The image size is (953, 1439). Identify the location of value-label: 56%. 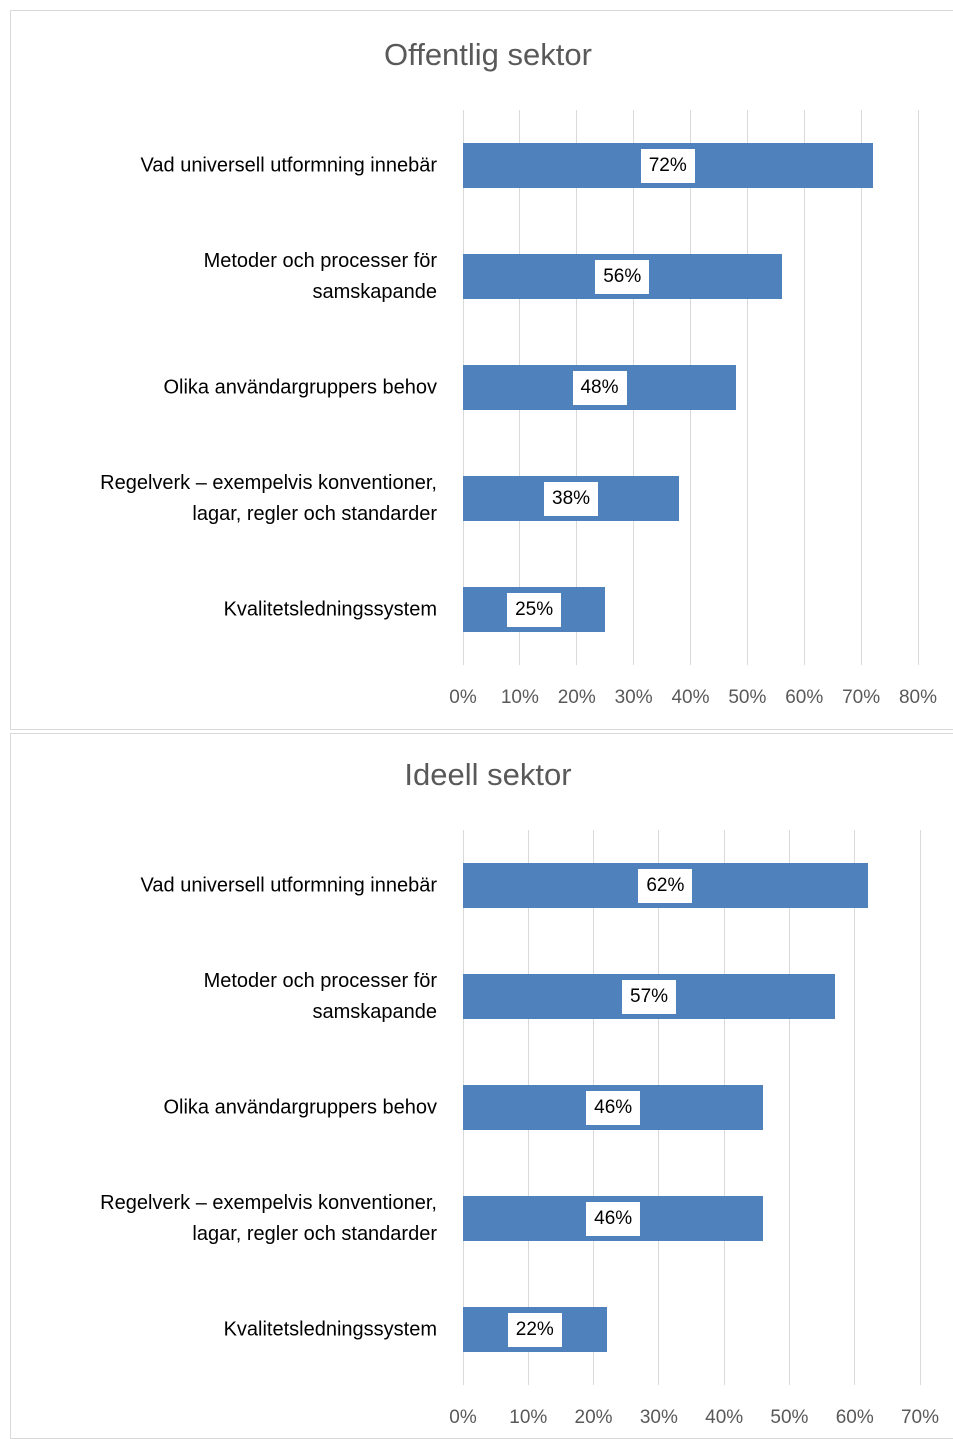
(622, 276).